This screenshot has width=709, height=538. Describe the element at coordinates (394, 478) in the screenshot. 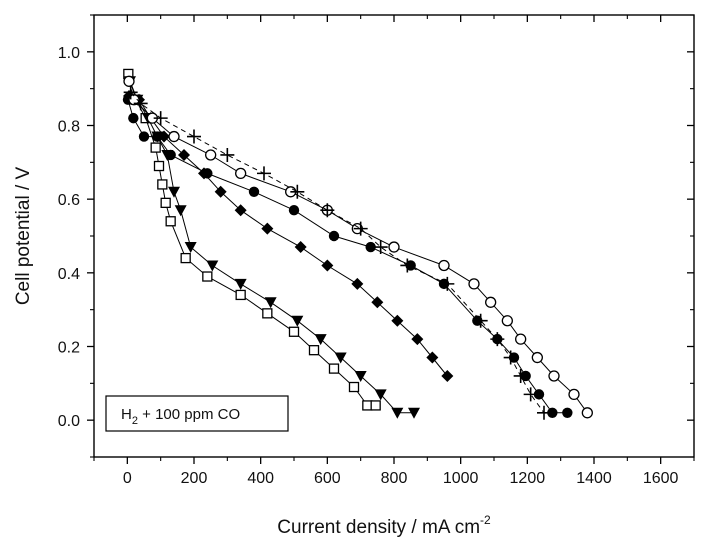

I see `x-tick-label: 800` at that location.